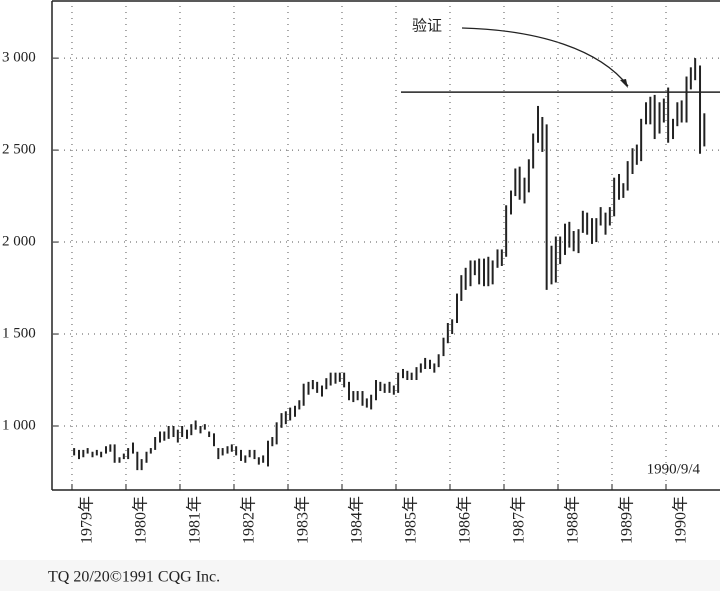 The width and height of the screenshot is (720, 591). I want to click on x-tick-label: 1986年, so click(465, 520).